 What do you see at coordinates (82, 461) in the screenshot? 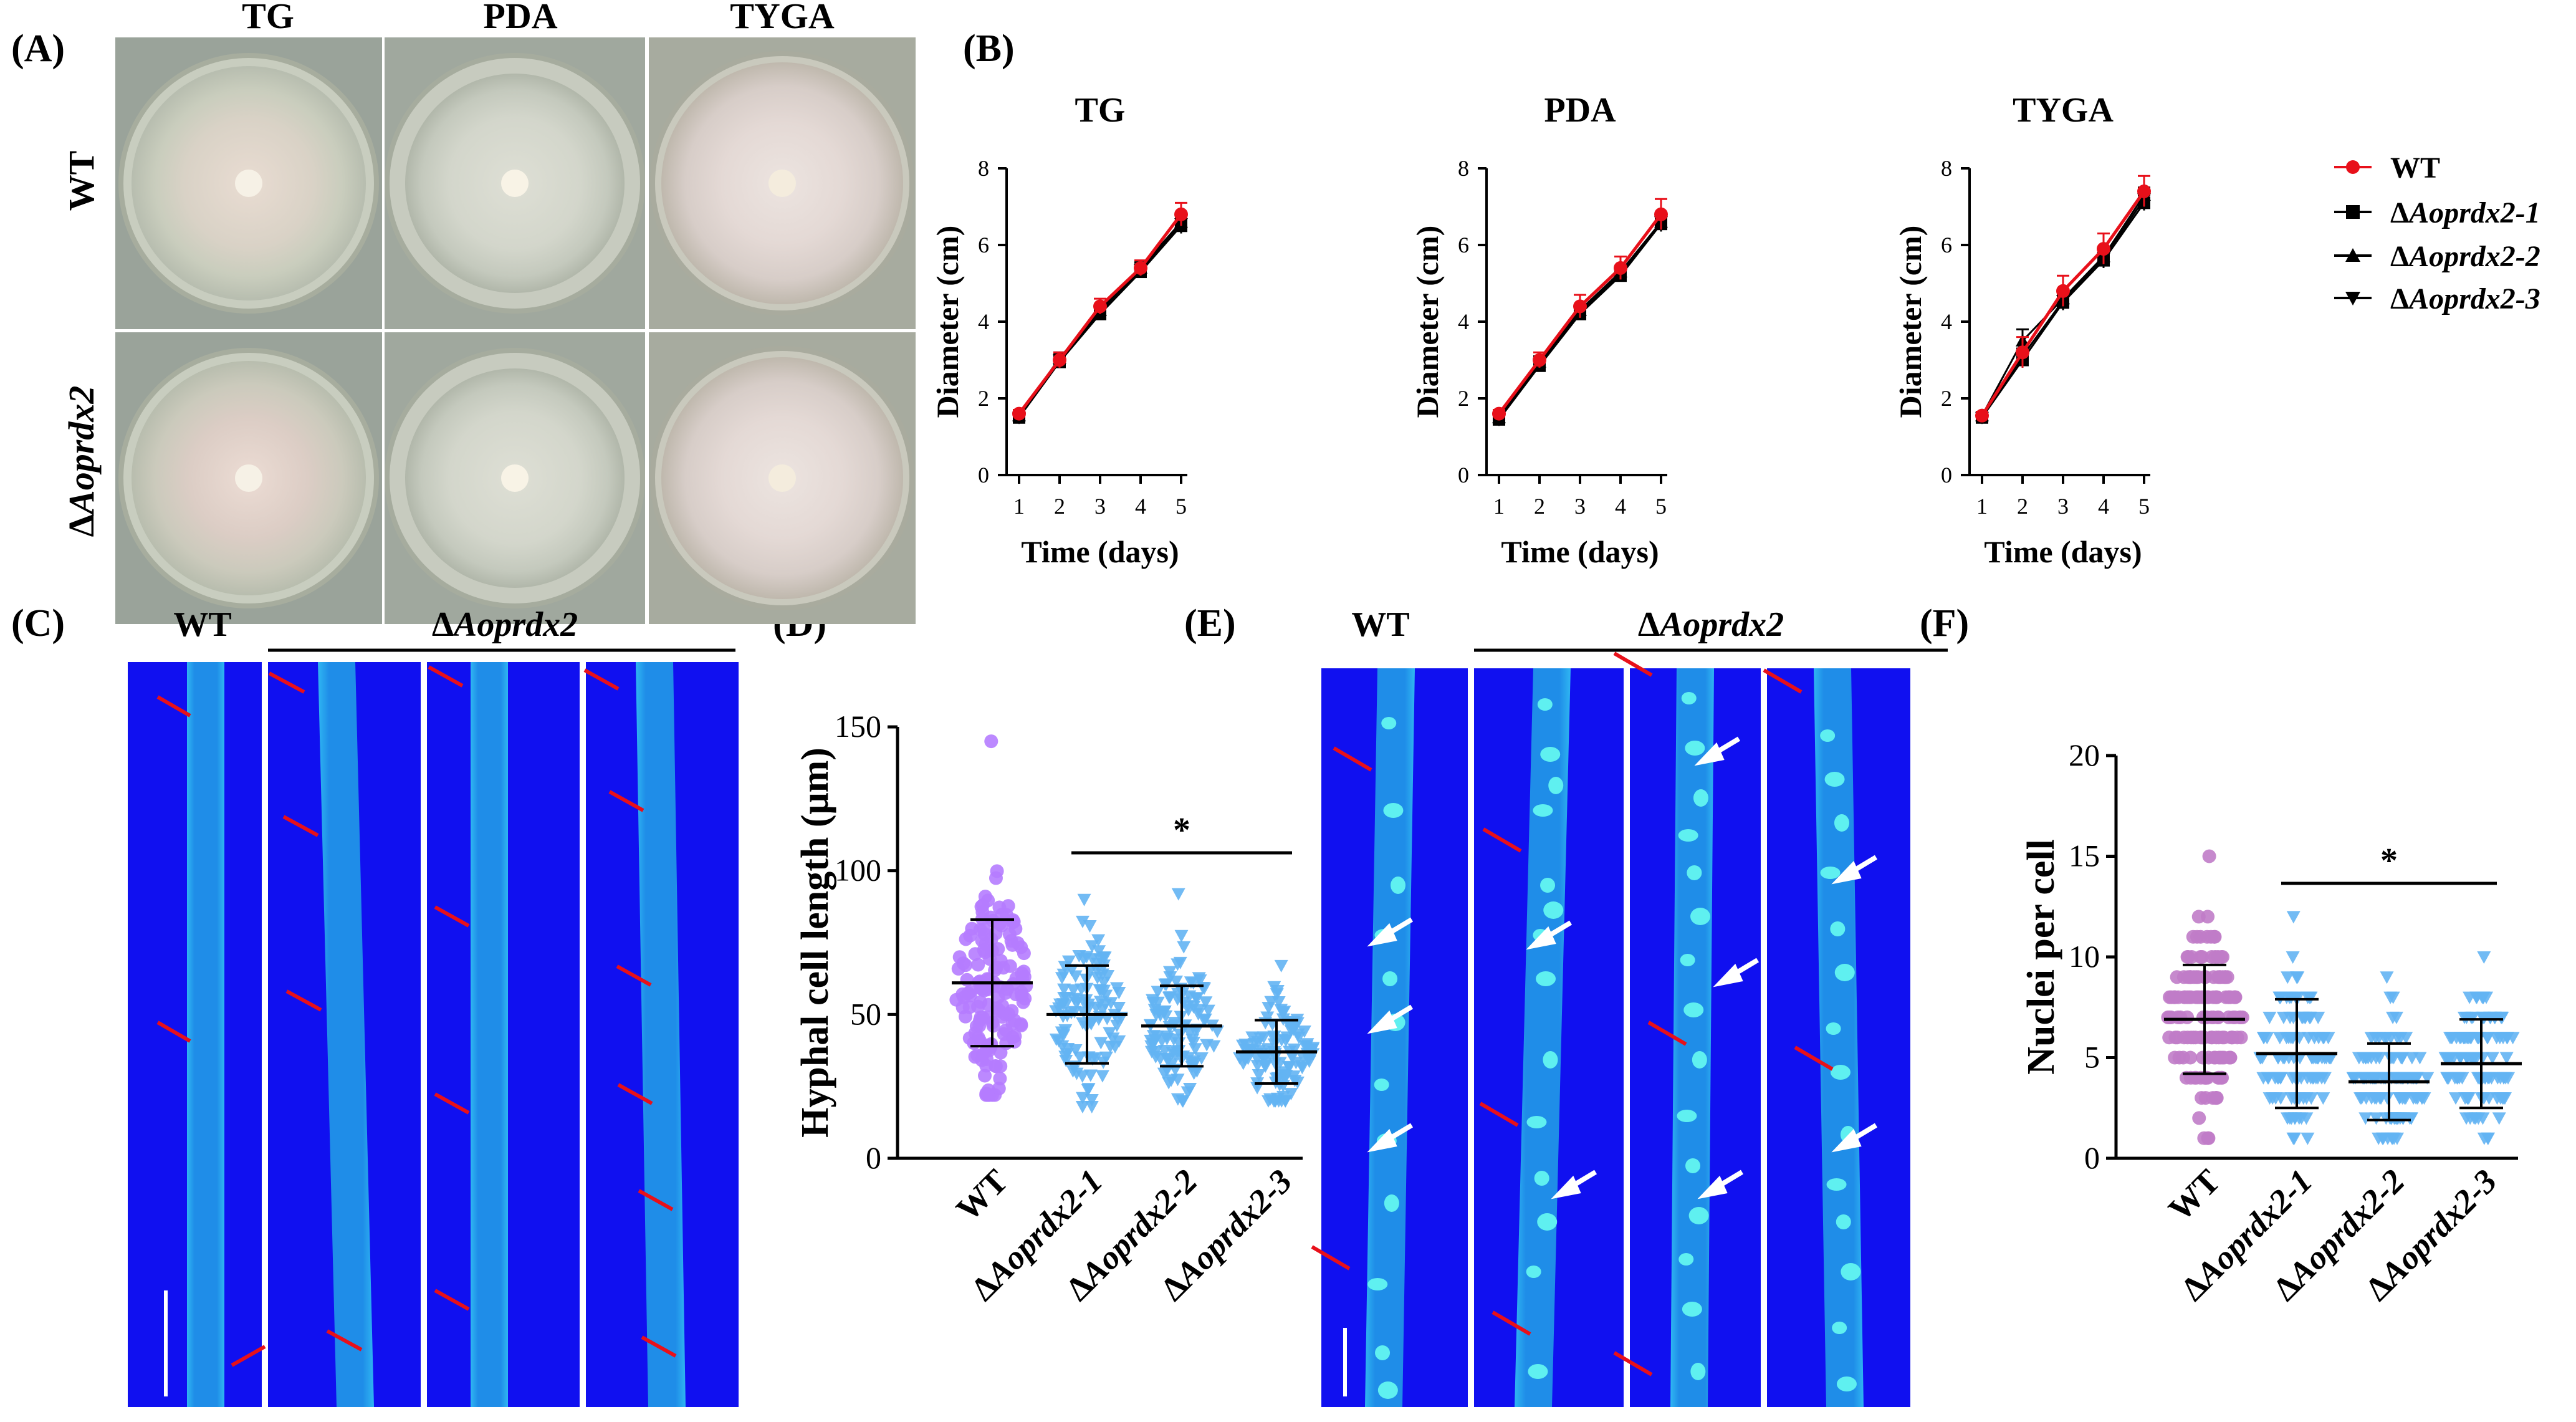
I see `row-label-mutant: ΔAoprdx2` at bounding box center [82, 461].